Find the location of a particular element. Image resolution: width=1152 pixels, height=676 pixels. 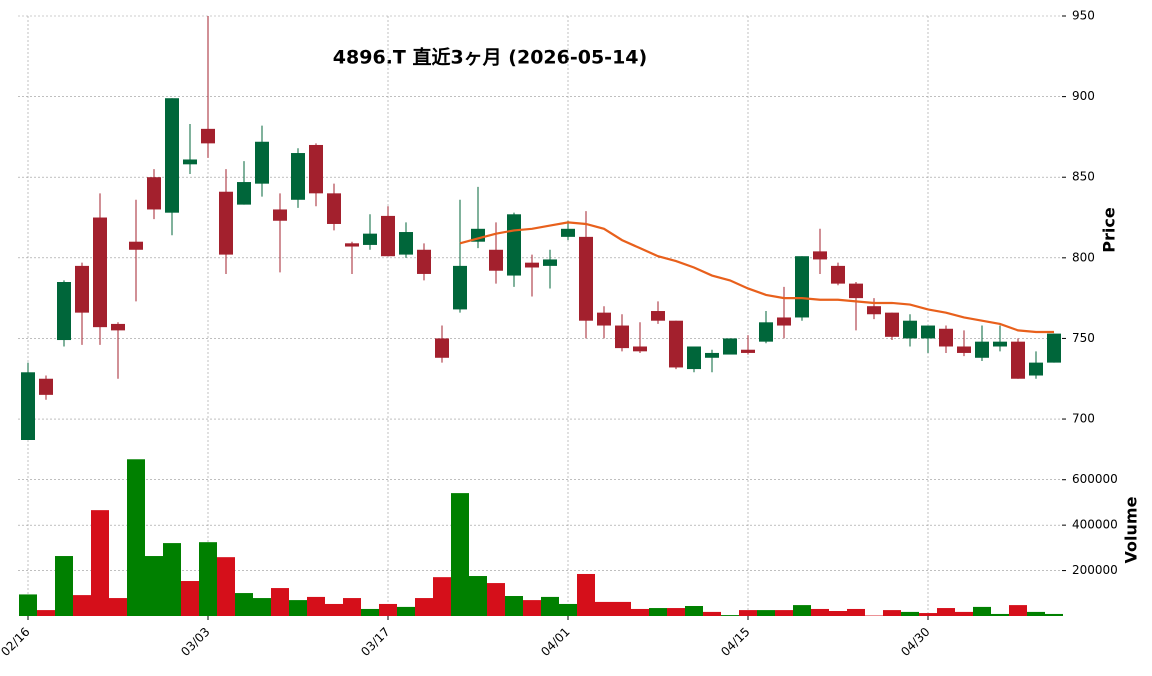

y-tick-label: 750 is located at coordinates (1083, 338).